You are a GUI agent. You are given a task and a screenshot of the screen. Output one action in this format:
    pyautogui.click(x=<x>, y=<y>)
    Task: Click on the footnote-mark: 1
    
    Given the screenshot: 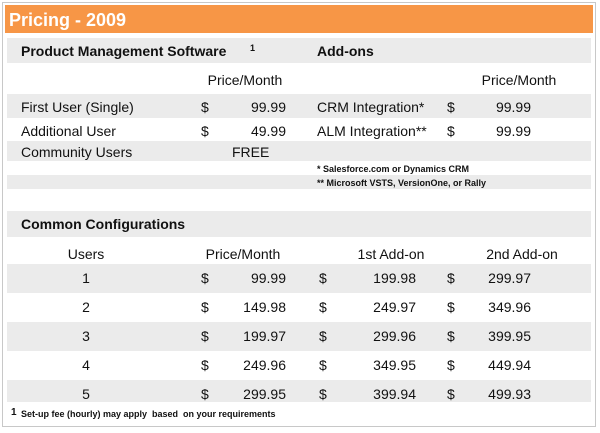 What is the action you would take?
    pyautogui.click(x=14, y=412)
    